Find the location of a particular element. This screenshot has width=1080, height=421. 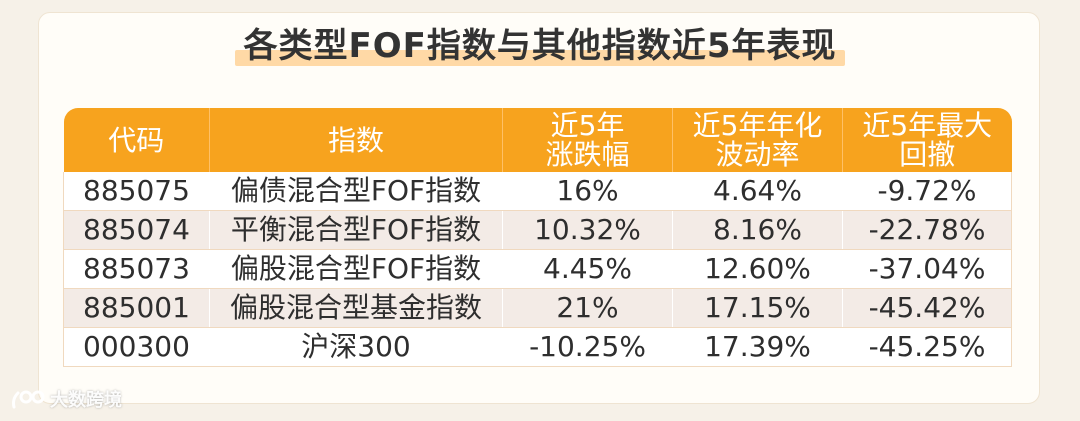

cell-index-name: 偏股混合型FOF指数 is located at coordinates (356, 269).